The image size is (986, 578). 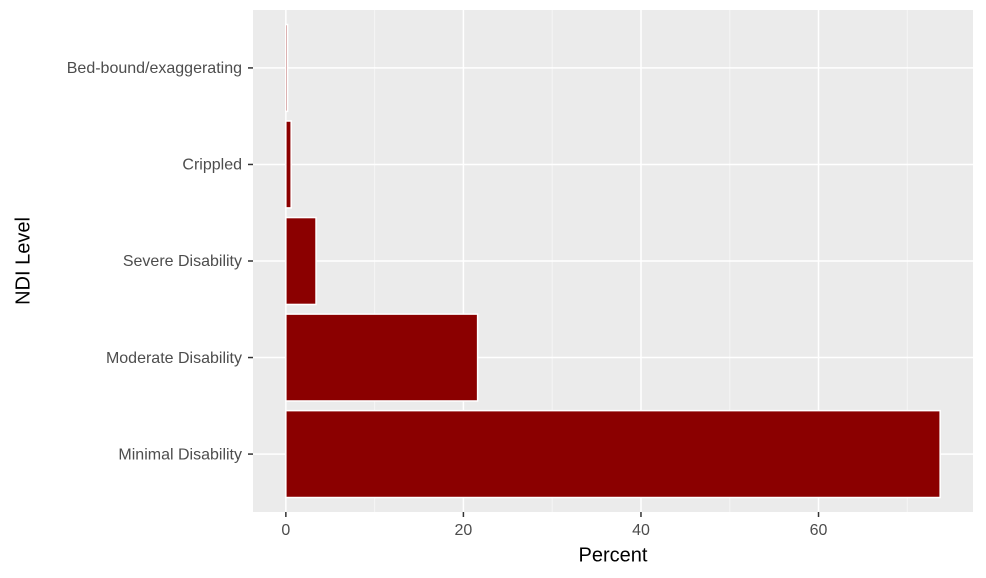 What do you see at coordinates (819, 530) in the screenshot?
I see `x-tick-label: 60` at bounding box center [819, 530].